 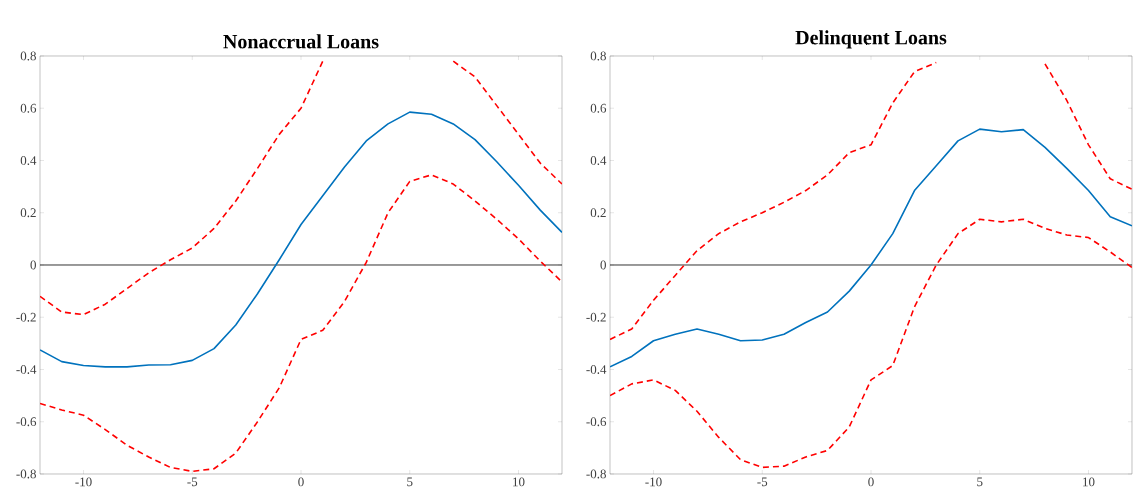 I want to click on chart-title: Delinquent Loans, so click(x=871, y=39).